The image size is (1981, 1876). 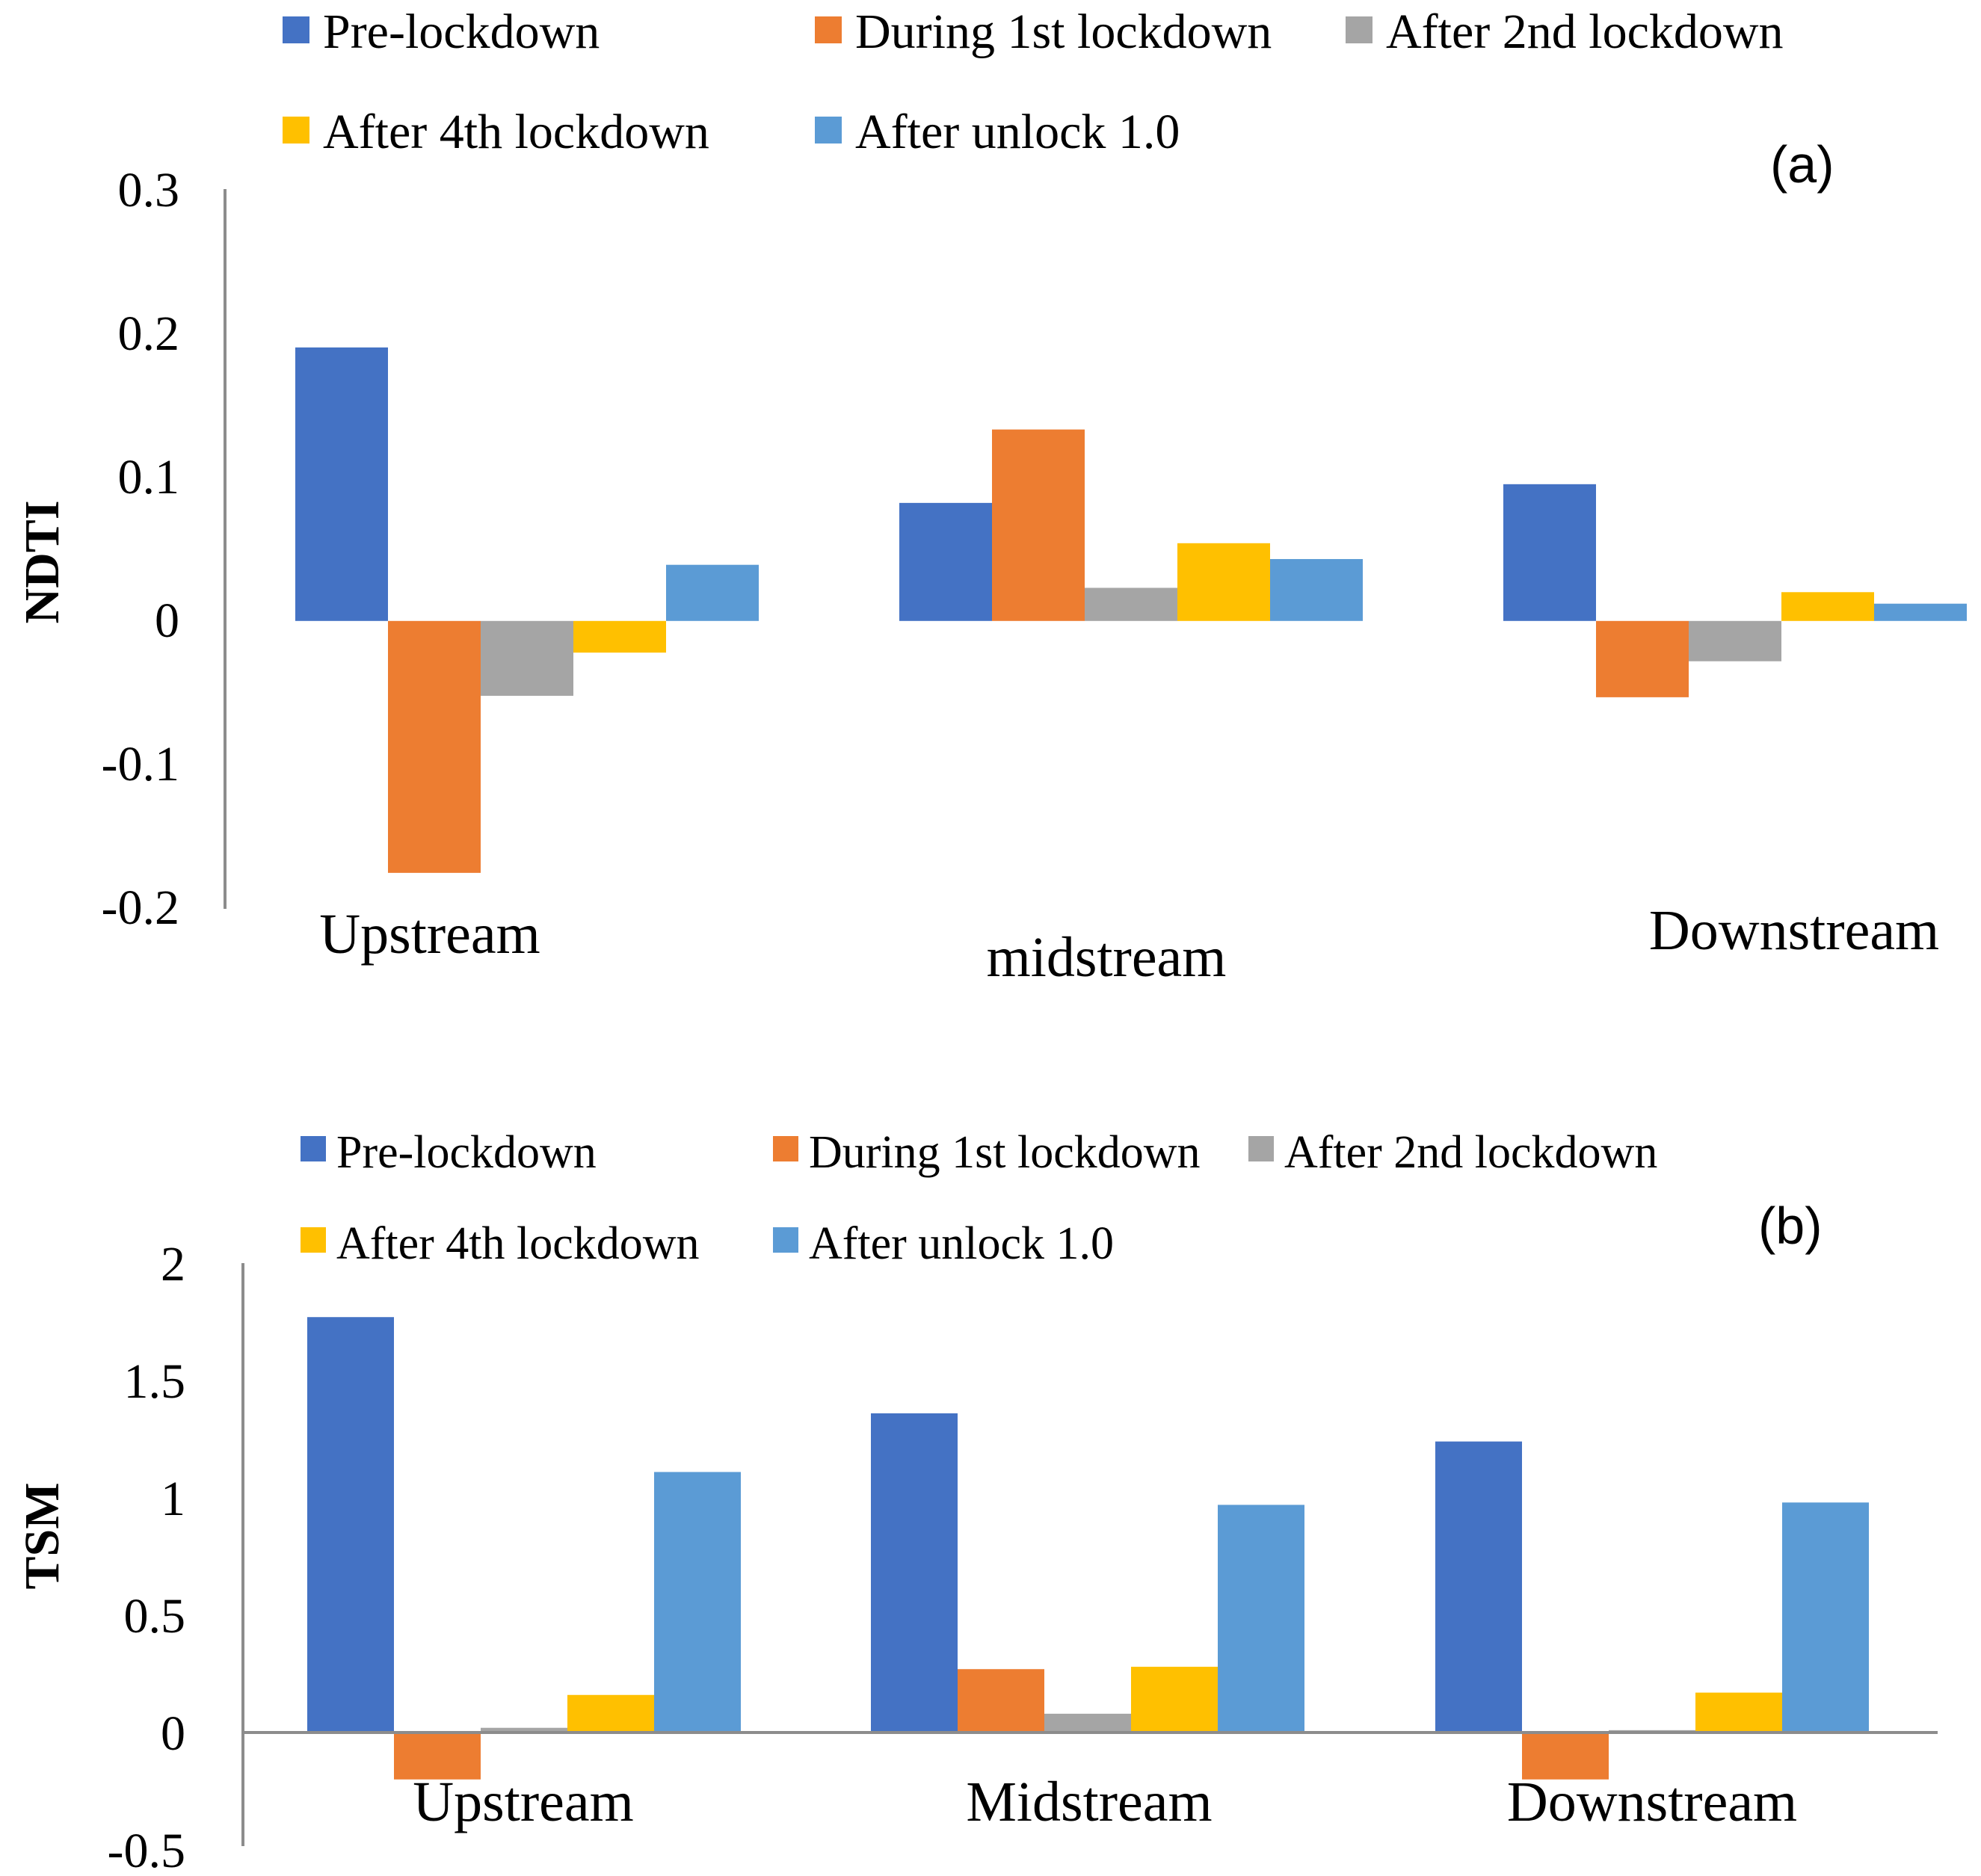 What do you see at coordinates (1790, 1226) in the screenshot?
I see `panel-label-b: (b)` at bounding box center [1790, 1226].